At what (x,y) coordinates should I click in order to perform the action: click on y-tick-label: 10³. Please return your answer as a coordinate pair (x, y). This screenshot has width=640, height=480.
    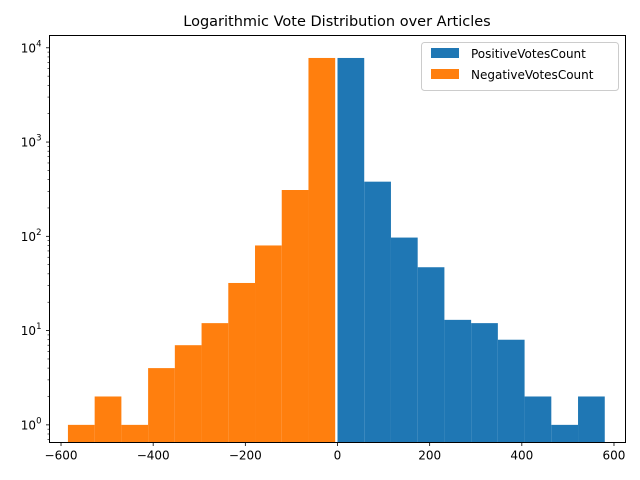
    Looking at the image, I should click on (31, 142).